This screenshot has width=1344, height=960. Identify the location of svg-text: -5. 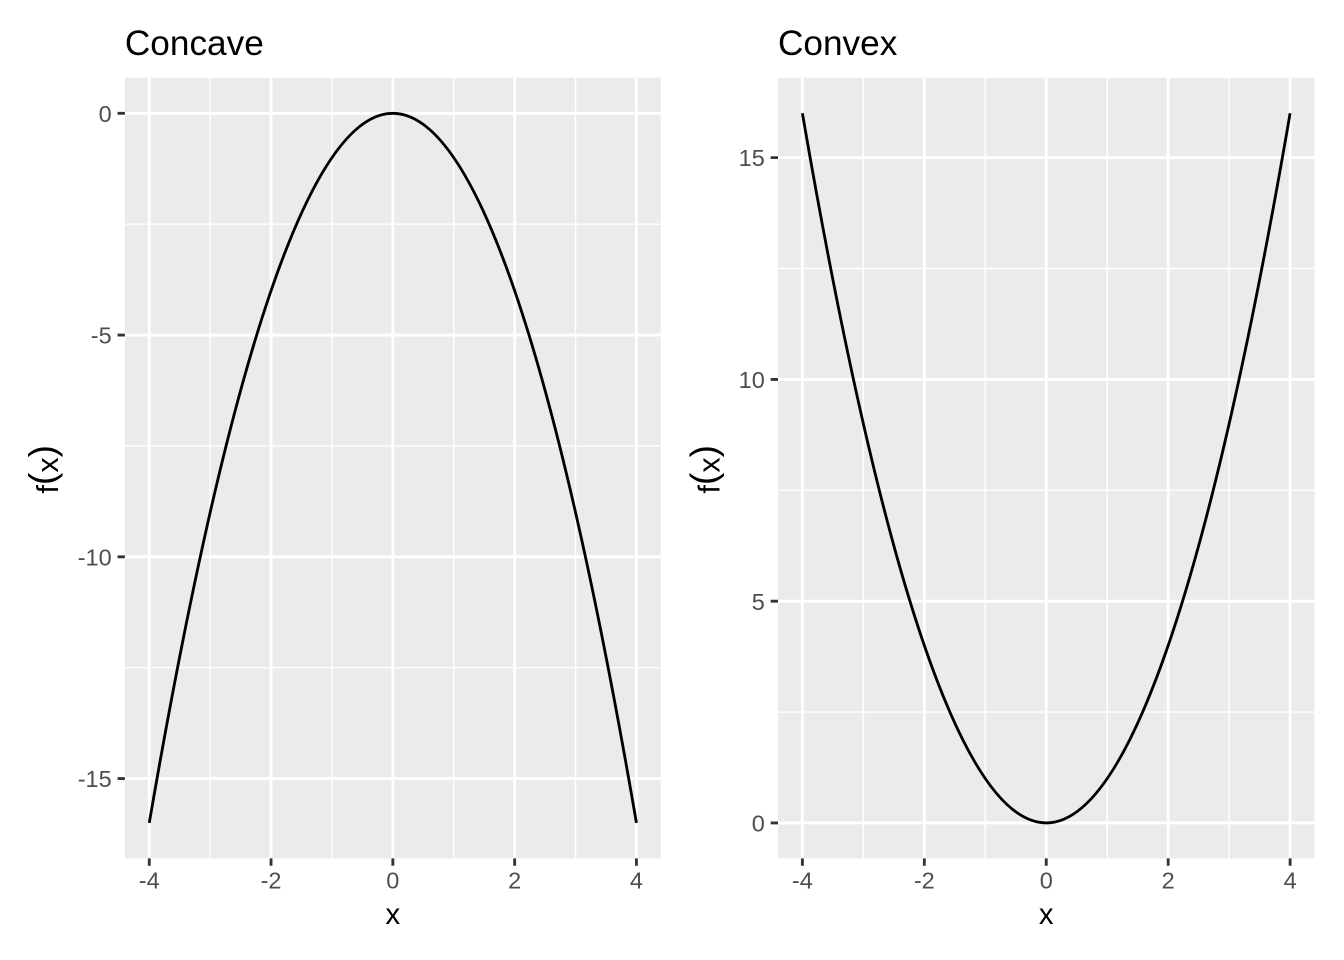
(101, 336).